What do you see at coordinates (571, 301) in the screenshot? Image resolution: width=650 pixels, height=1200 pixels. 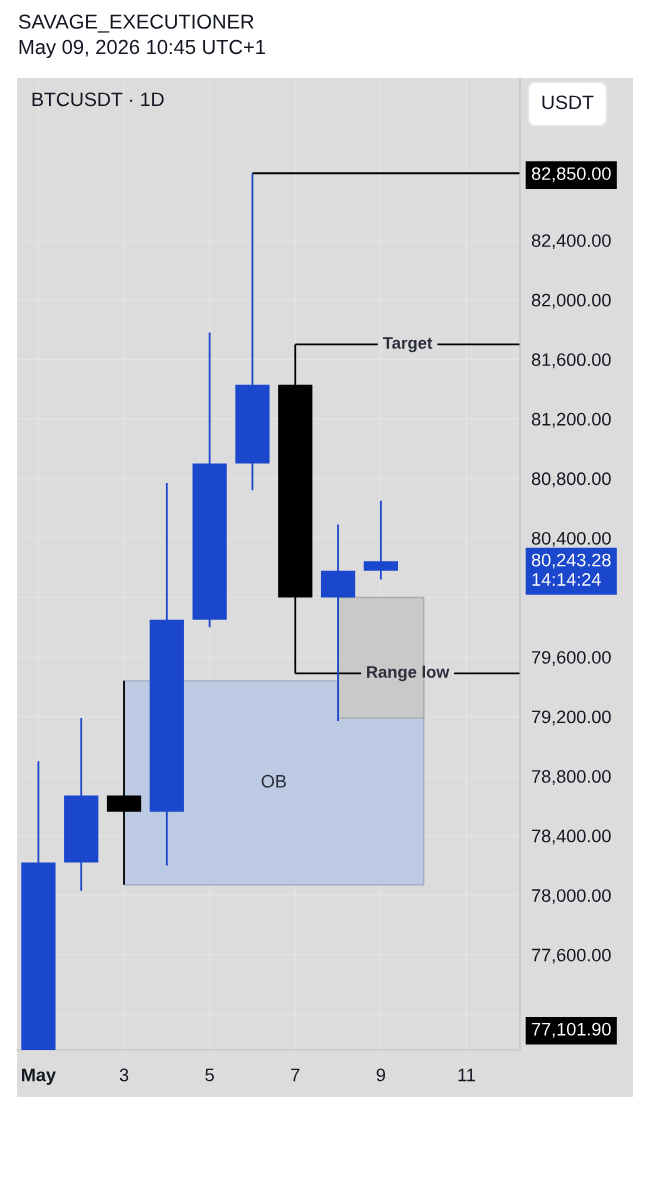 I see `y-tick-label: 82,000.00` at bounding box center [571, 301].